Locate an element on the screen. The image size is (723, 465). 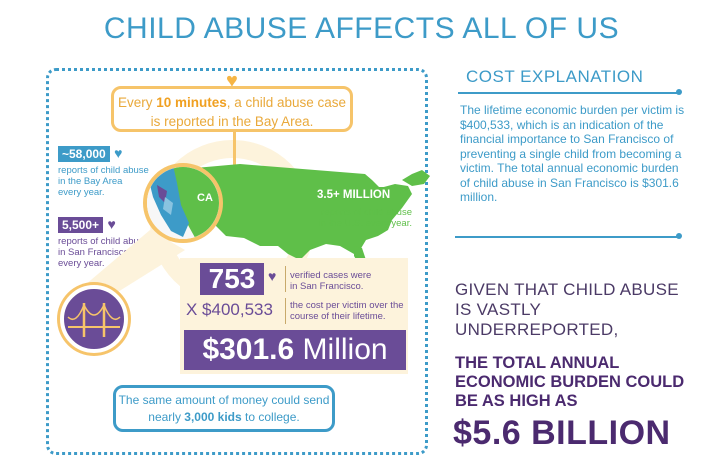
california-magnifier is located at coordinates (183, 203).